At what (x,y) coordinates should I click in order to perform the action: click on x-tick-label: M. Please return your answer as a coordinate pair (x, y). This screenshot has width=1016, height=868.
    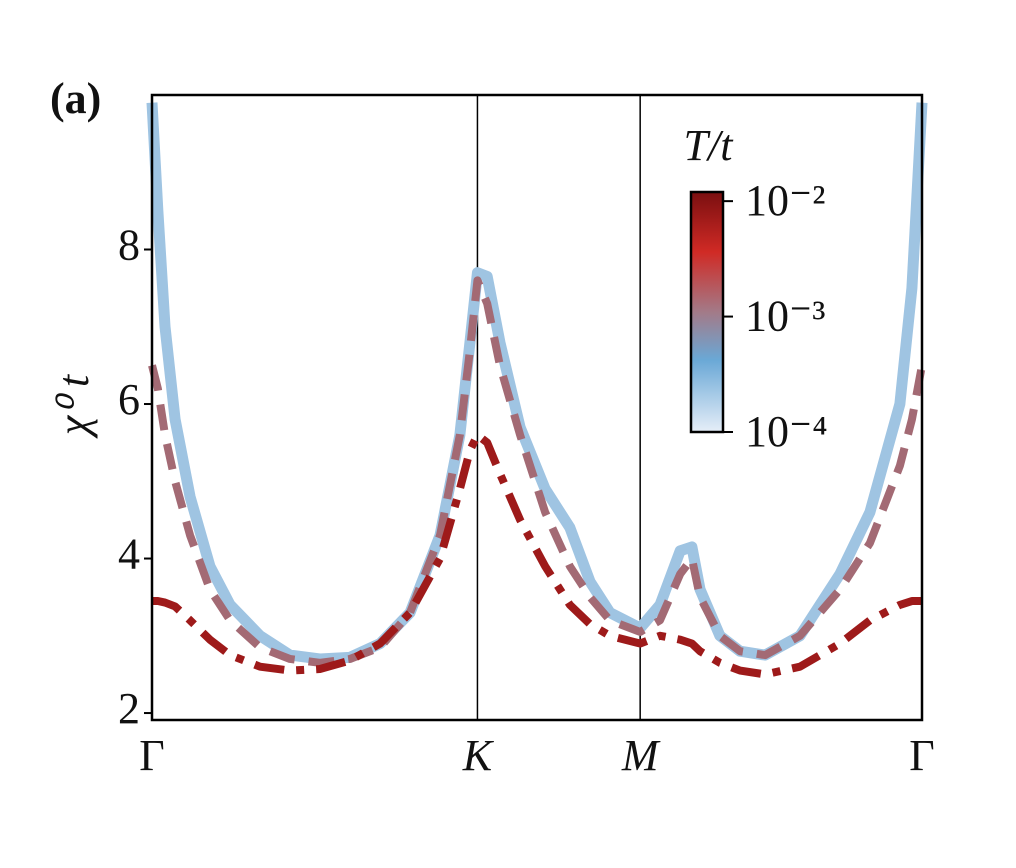
    Looking at the image, I should click on (641, 755).